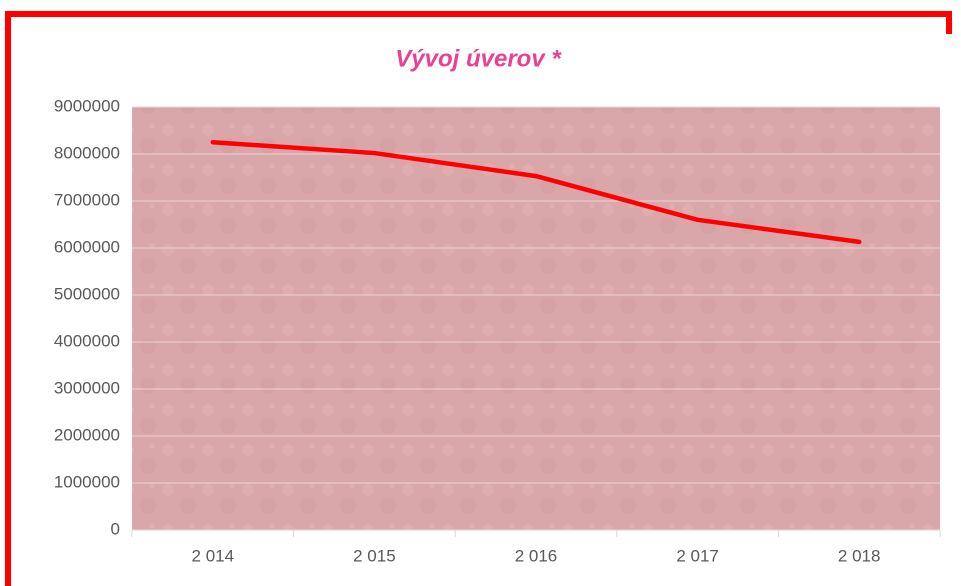  Describe the element at coordinates (213, 555) in the screenshot. I see `x-tick-label: 2 014` at that location.